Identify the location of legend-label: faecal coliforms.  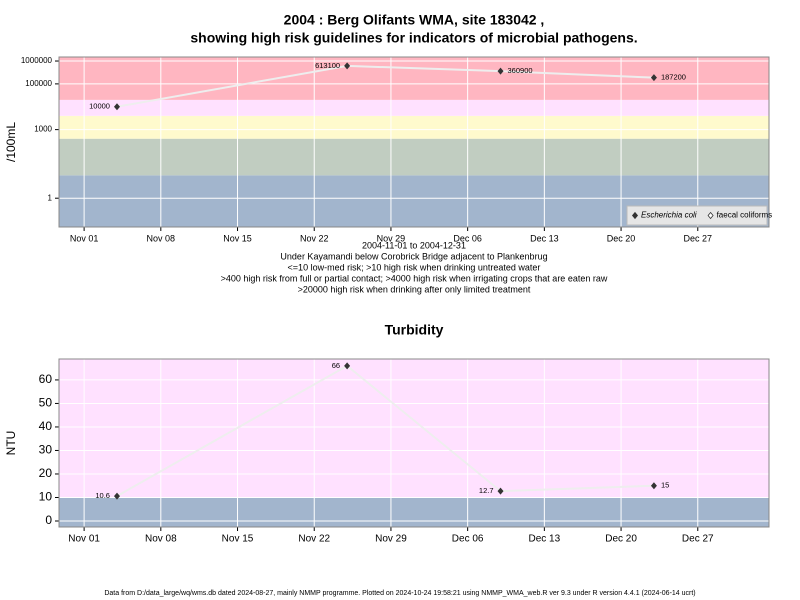
(745, 215).